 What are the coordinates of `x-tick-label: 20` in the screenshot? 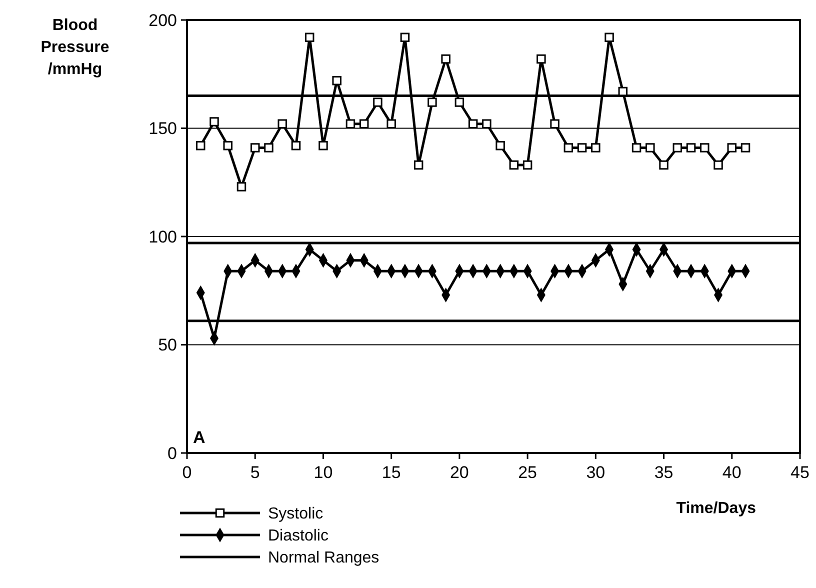 It's located at (459, 472).